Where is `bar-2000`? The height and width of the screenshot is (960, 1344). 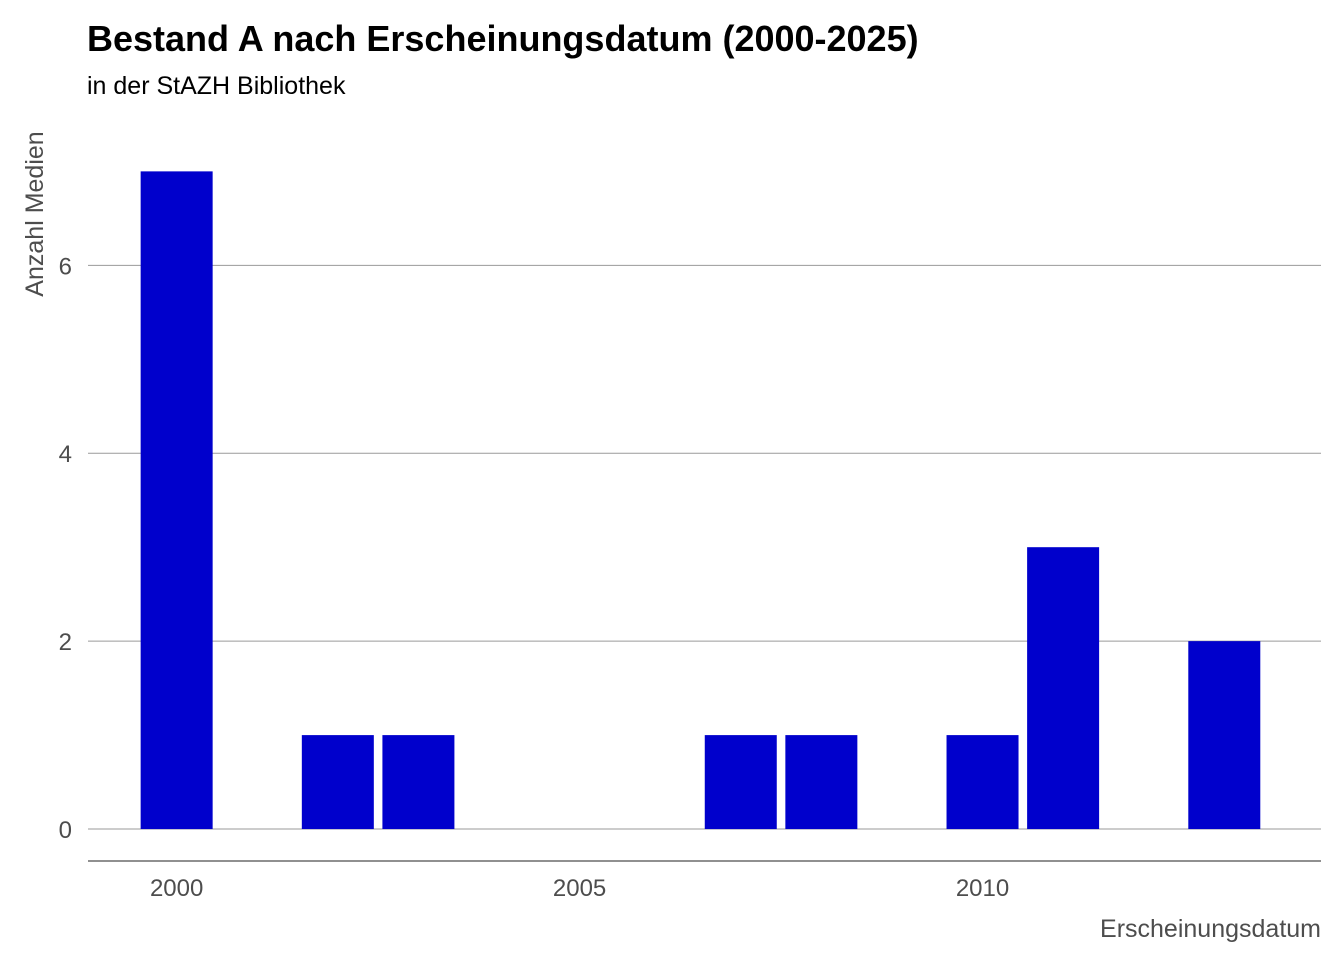 bar-2000 is located at coordinates (176, 500).